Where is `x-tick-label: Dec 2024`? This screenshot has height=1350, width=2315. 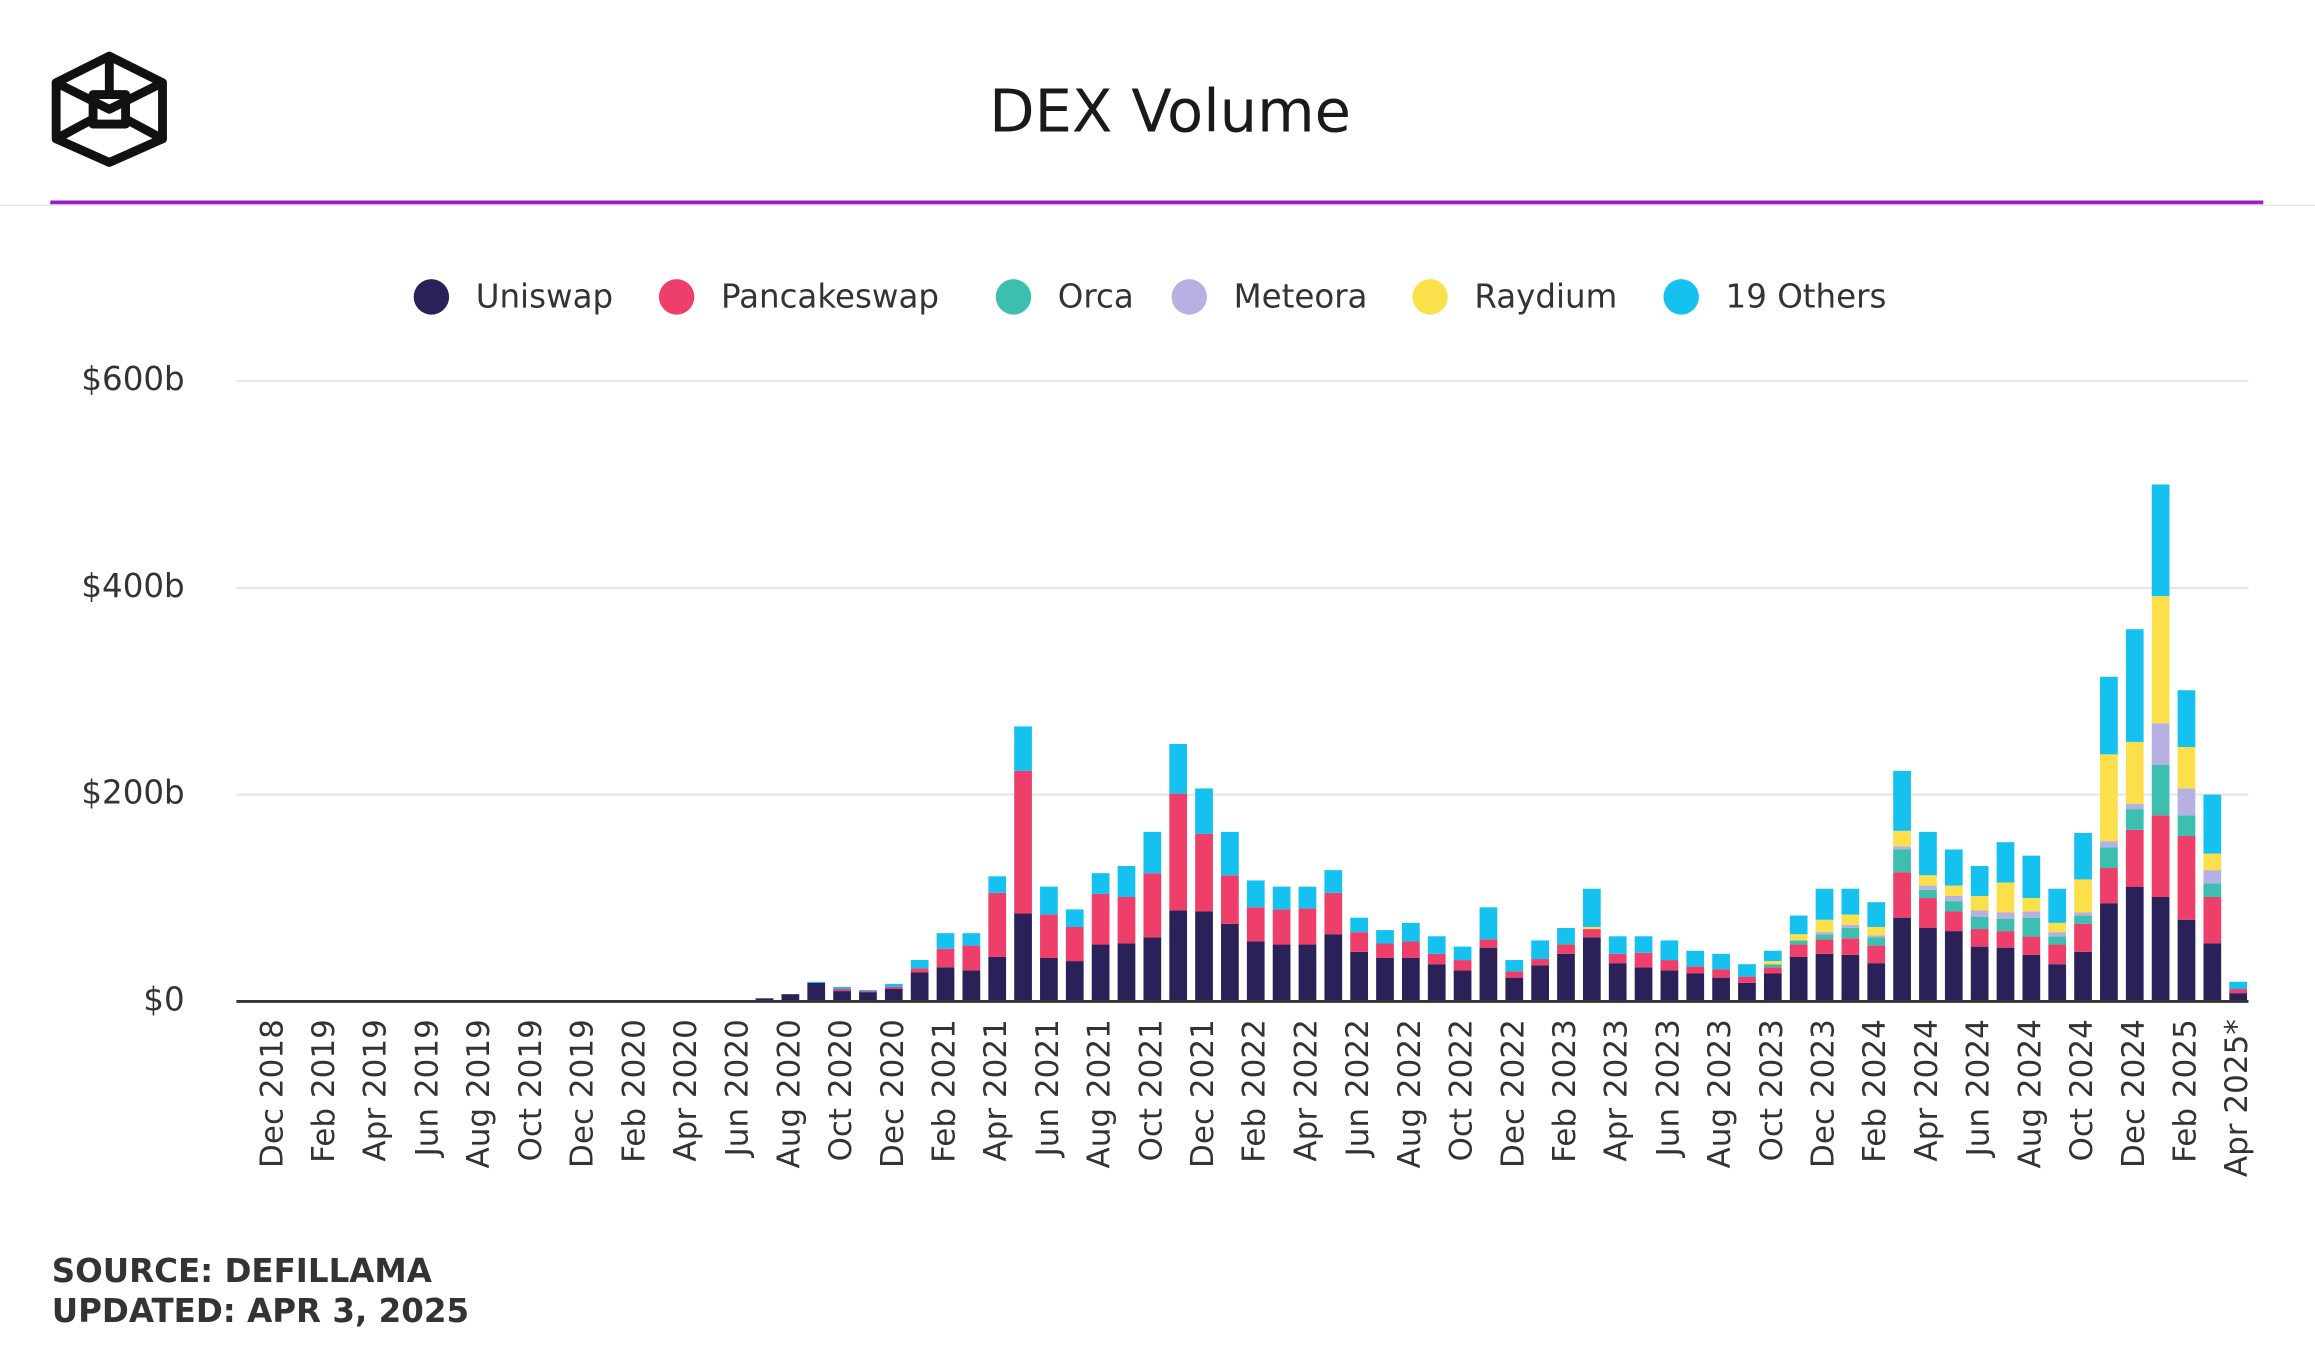
x-tick-label: Dec 2024 is located at coordinates (2134, 1093).